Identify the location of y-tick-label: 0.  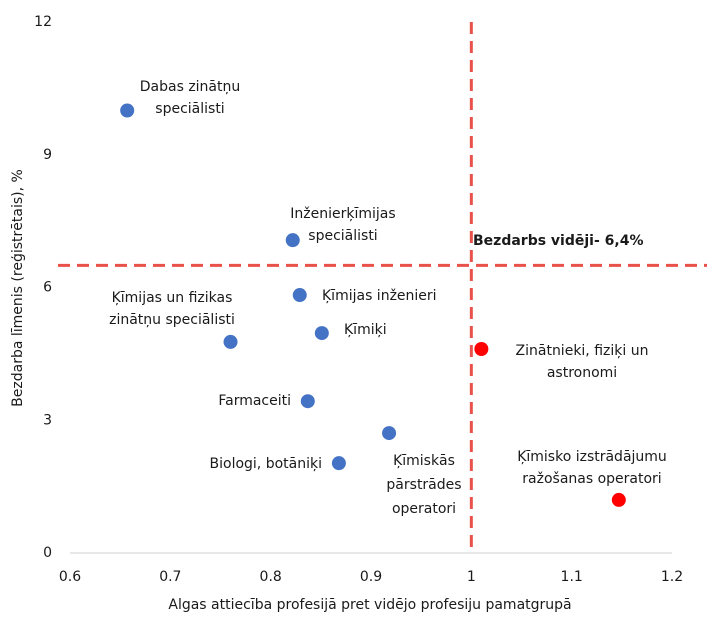
(47, 553).